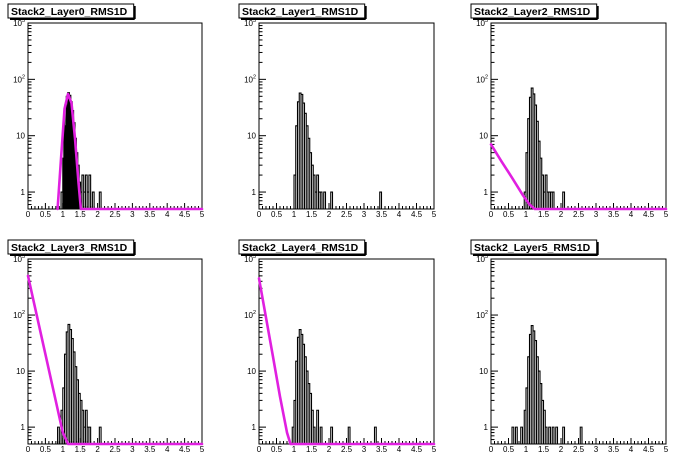  Describe the element at coordinates (532, 248) in the screenshot. I see `panel-title: Stack2_Layer5_RMS1D` at that location.